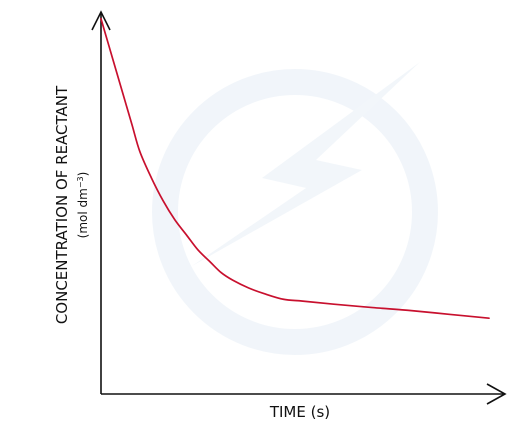 Image resolution: width=520 pixels, height=429 pixels. Describe the element at coordinates (101, 20) in the screenshot. I see `y-axis-arrowhead` at that location.